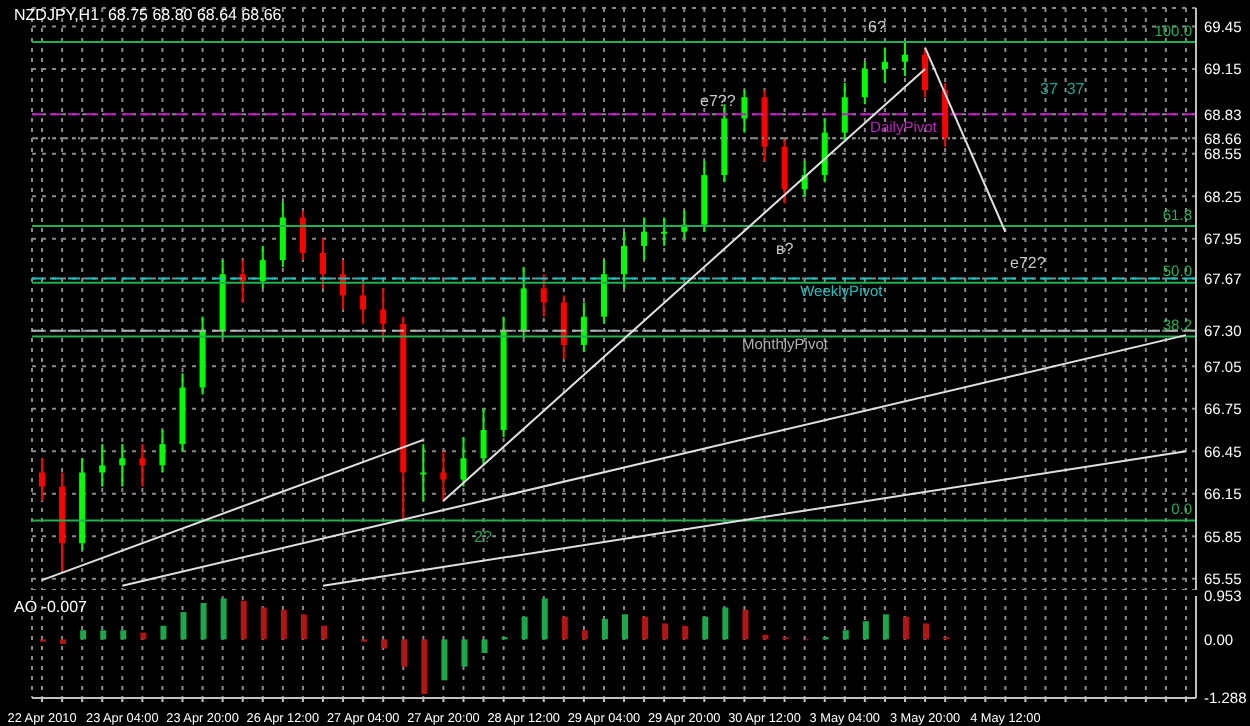  Describe the element at coordinates (483, 537) in the screenshot. I see `annotation: 2?` at that location.